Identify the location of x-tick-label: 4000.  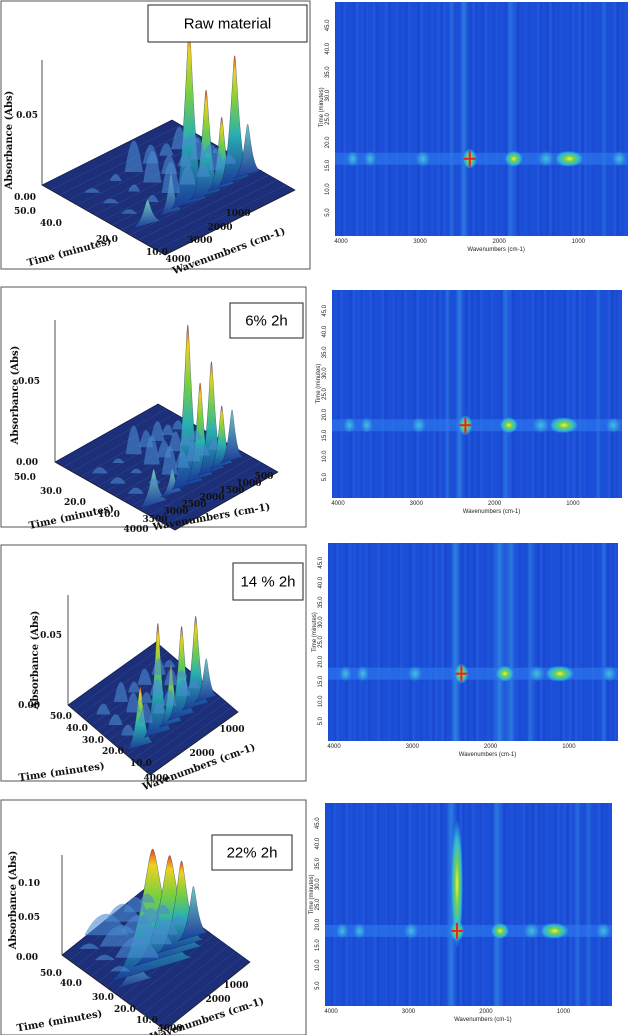
(341, 242).